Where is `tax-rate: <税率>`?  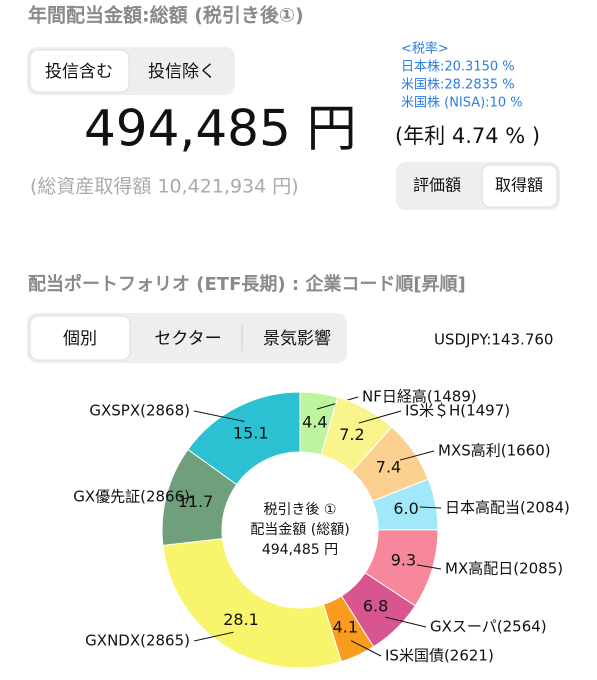 tax-rate: <税率> is located at coordinates (425, 49).